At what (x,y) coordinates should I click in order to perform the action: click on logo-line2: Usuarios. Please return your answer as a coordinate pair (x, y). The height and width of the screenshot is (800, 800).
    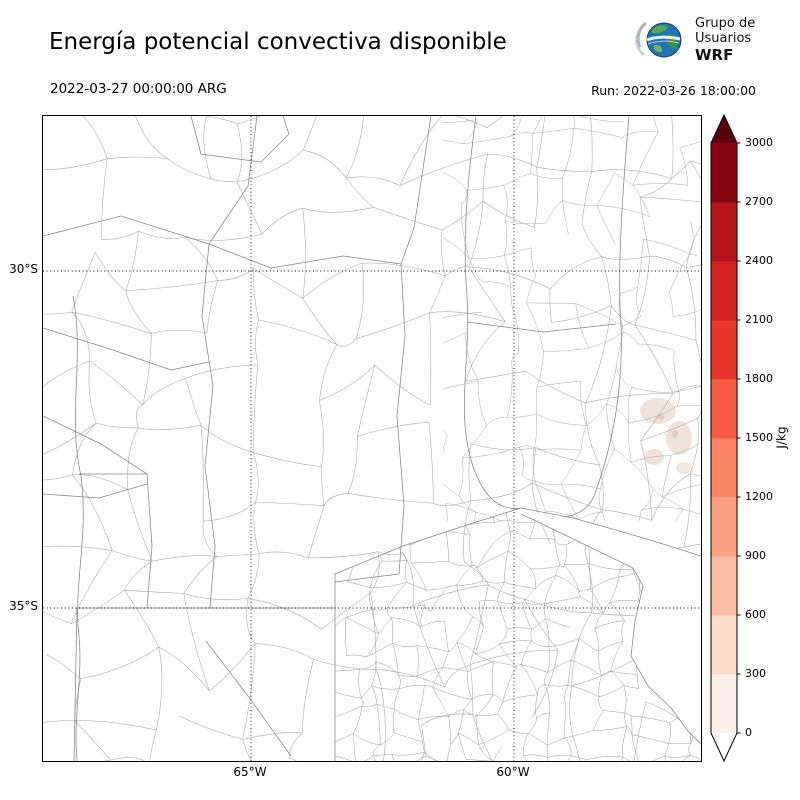
    Looking at the image, I should click on (723, 38).